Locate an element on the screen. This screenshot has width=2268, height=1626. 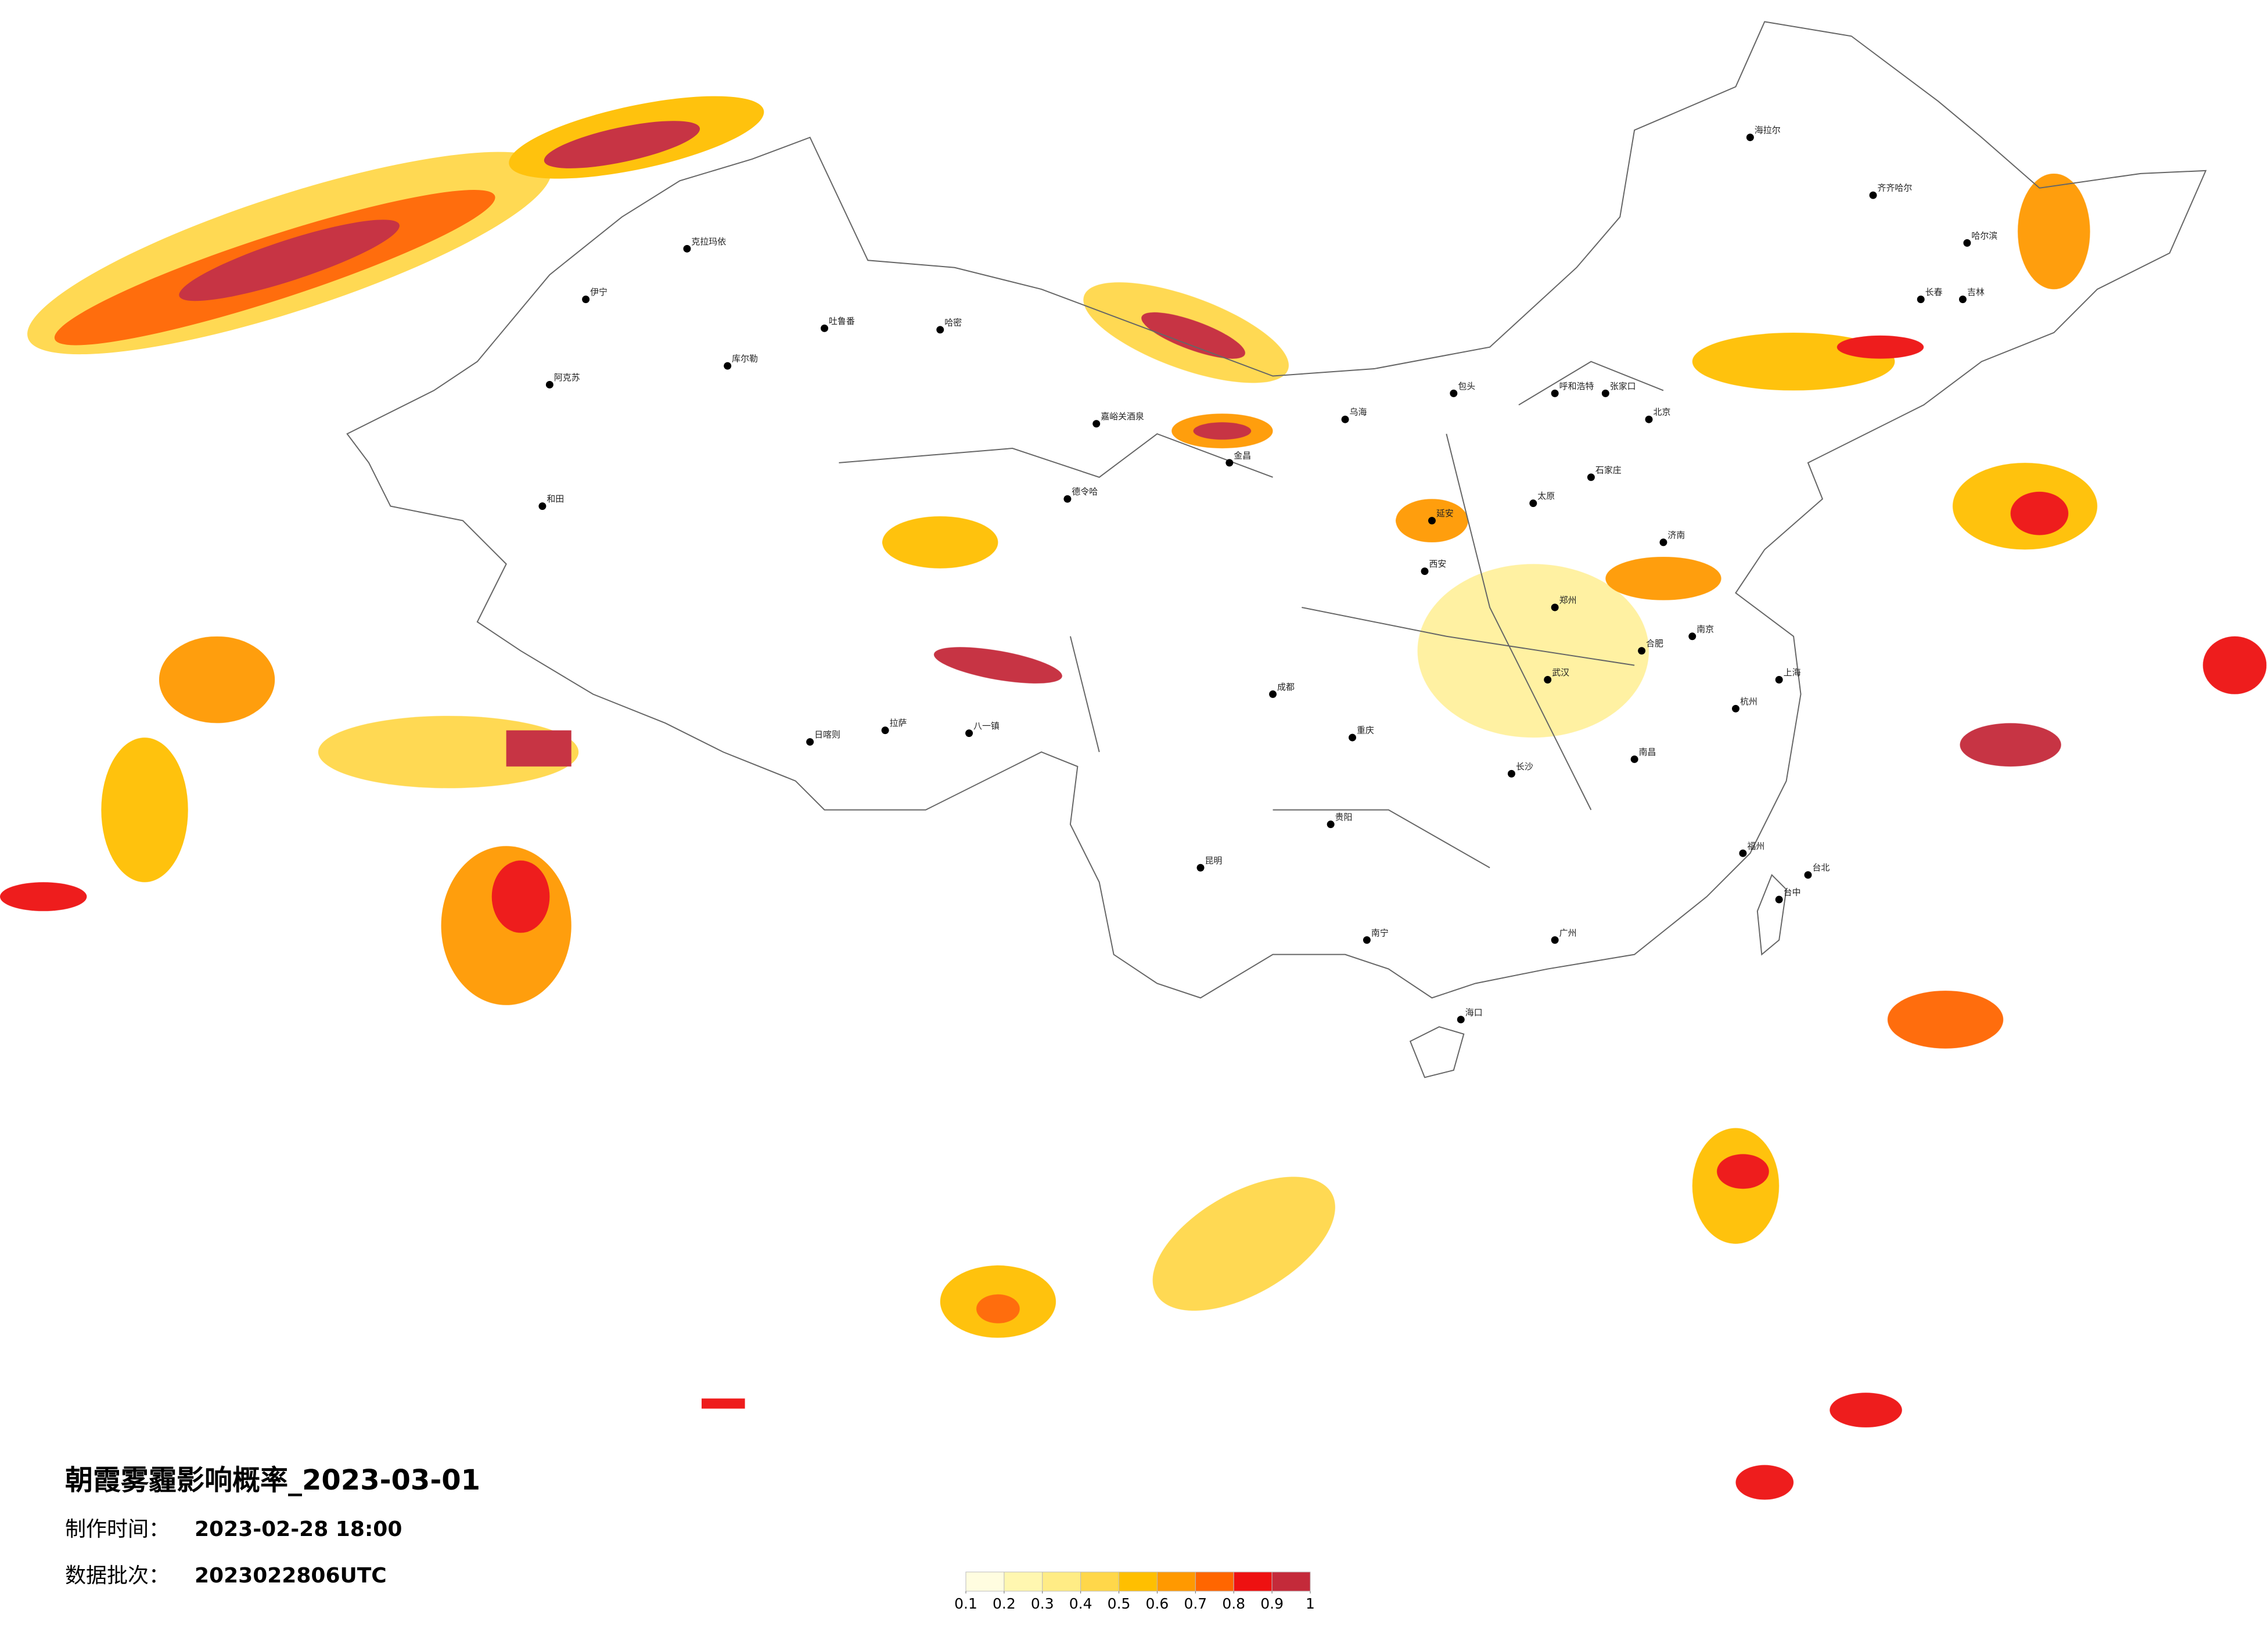
city-label: 金昌 is located at coordinates (1242, 455).